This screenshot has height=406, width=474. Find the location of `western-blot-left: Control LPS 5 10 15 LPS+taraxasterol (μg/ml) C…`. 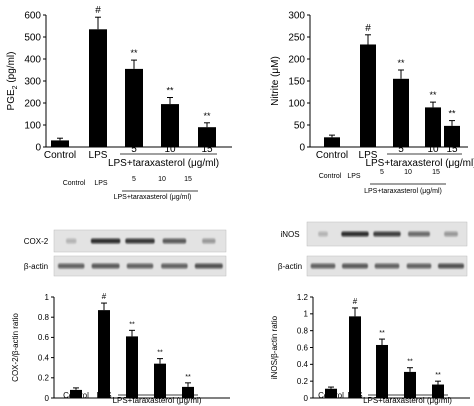

western-blot-left: Control LPS 5 10 15 LPS+taraxasterol (μg/ml) C… is located at coordinates (125, 226).